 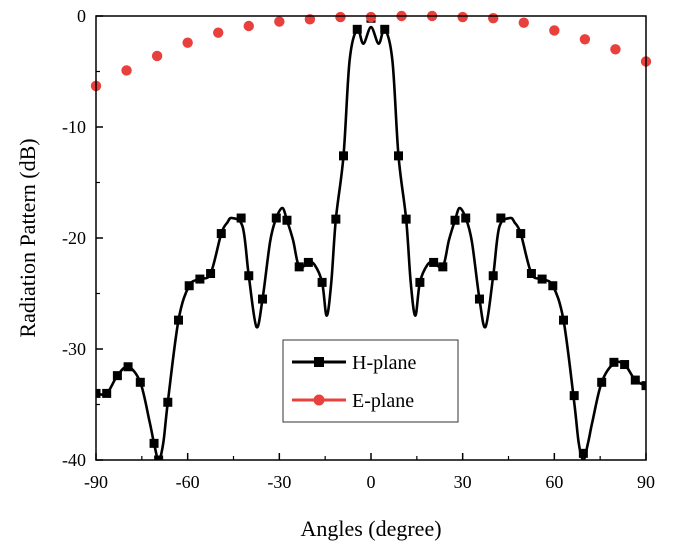 I want to click on x-tick-label-6: 90, so click(x=646, y=482).